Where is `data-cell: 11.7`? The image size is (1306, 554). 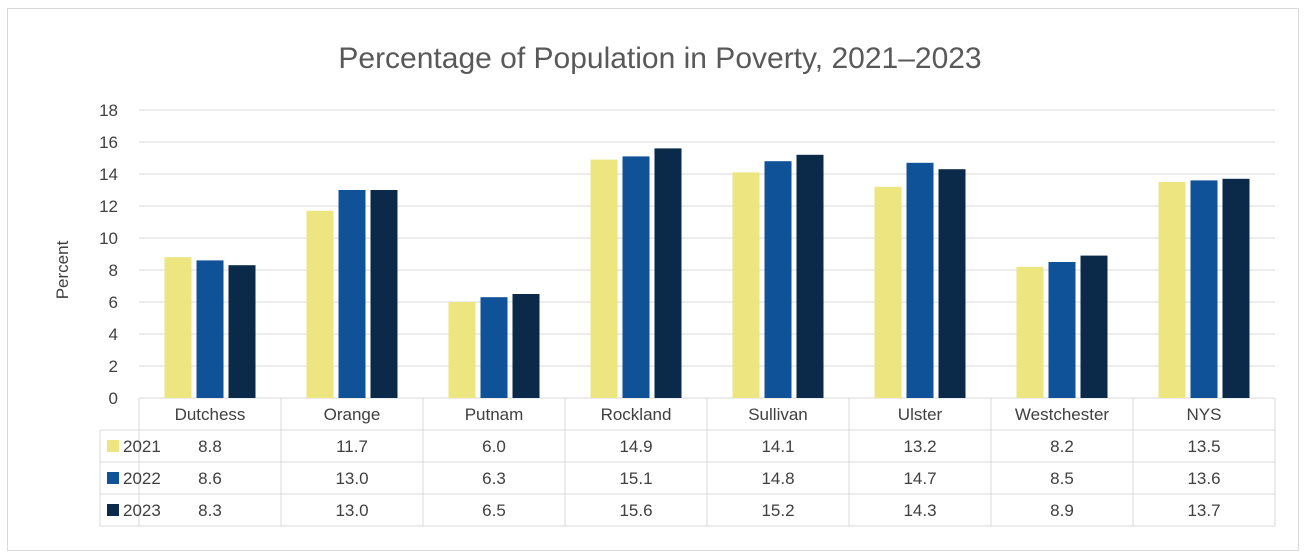 data-cell: 11.7 is located at coordinates (352, 446).